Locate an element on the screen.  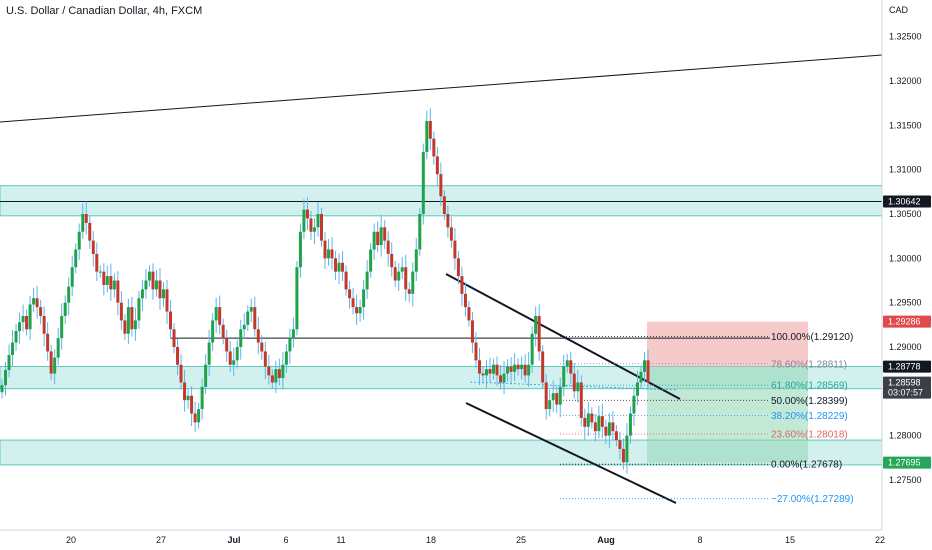
trade-box is located at coordinates (727, 392).